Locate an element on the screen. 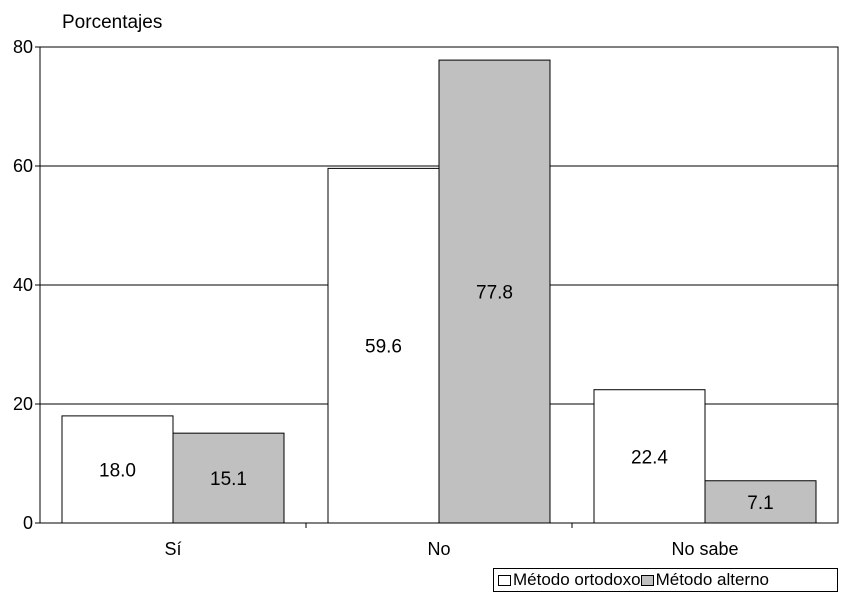 The height and width of the screenshot is (595, 844). y-tick-label: 60 is located at coordinates (23, 166).